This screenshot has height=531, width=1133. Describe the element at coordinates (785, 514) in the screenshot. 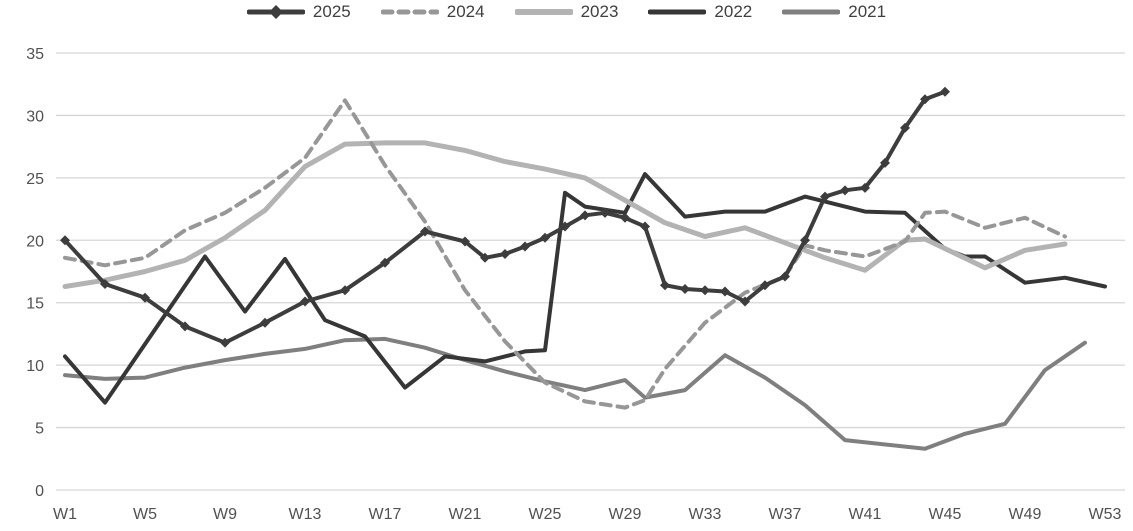

I see `x-tick-label: W37` at that location.